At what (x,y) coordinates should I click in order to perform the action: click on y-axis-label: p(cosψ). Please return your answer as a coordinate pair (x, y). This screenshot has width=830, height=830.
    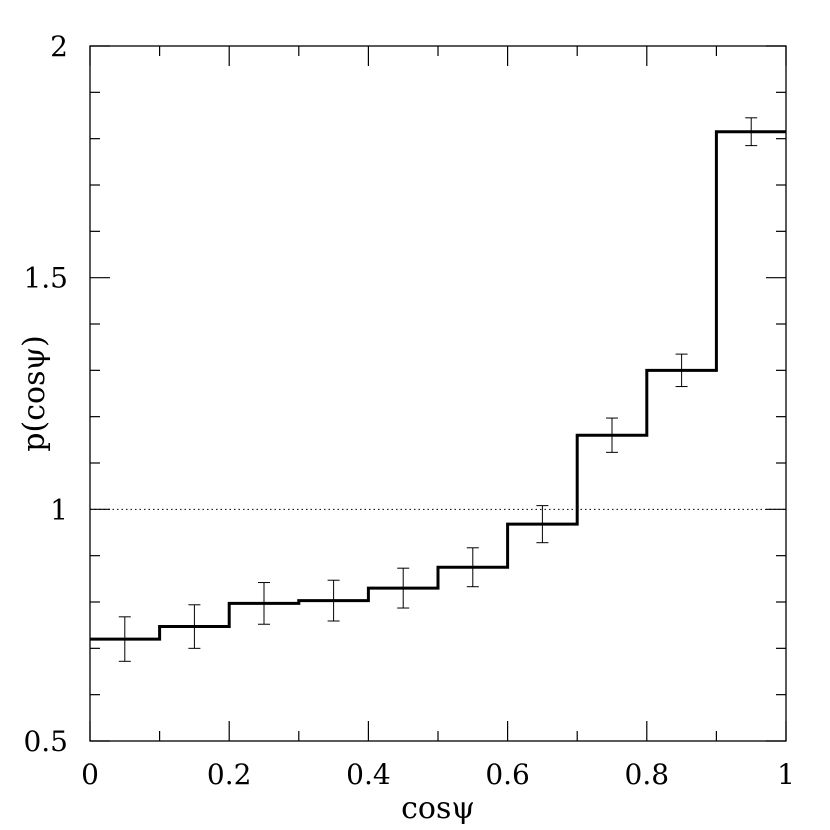
    Looking at the image, I should click on (34, 393).